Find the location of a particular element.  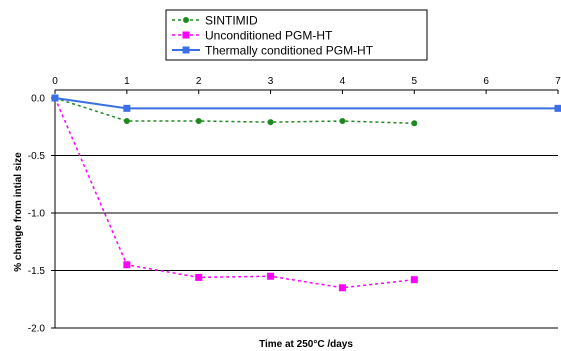

y-tick-label: 0.0 is located at coordinates (38, 99).